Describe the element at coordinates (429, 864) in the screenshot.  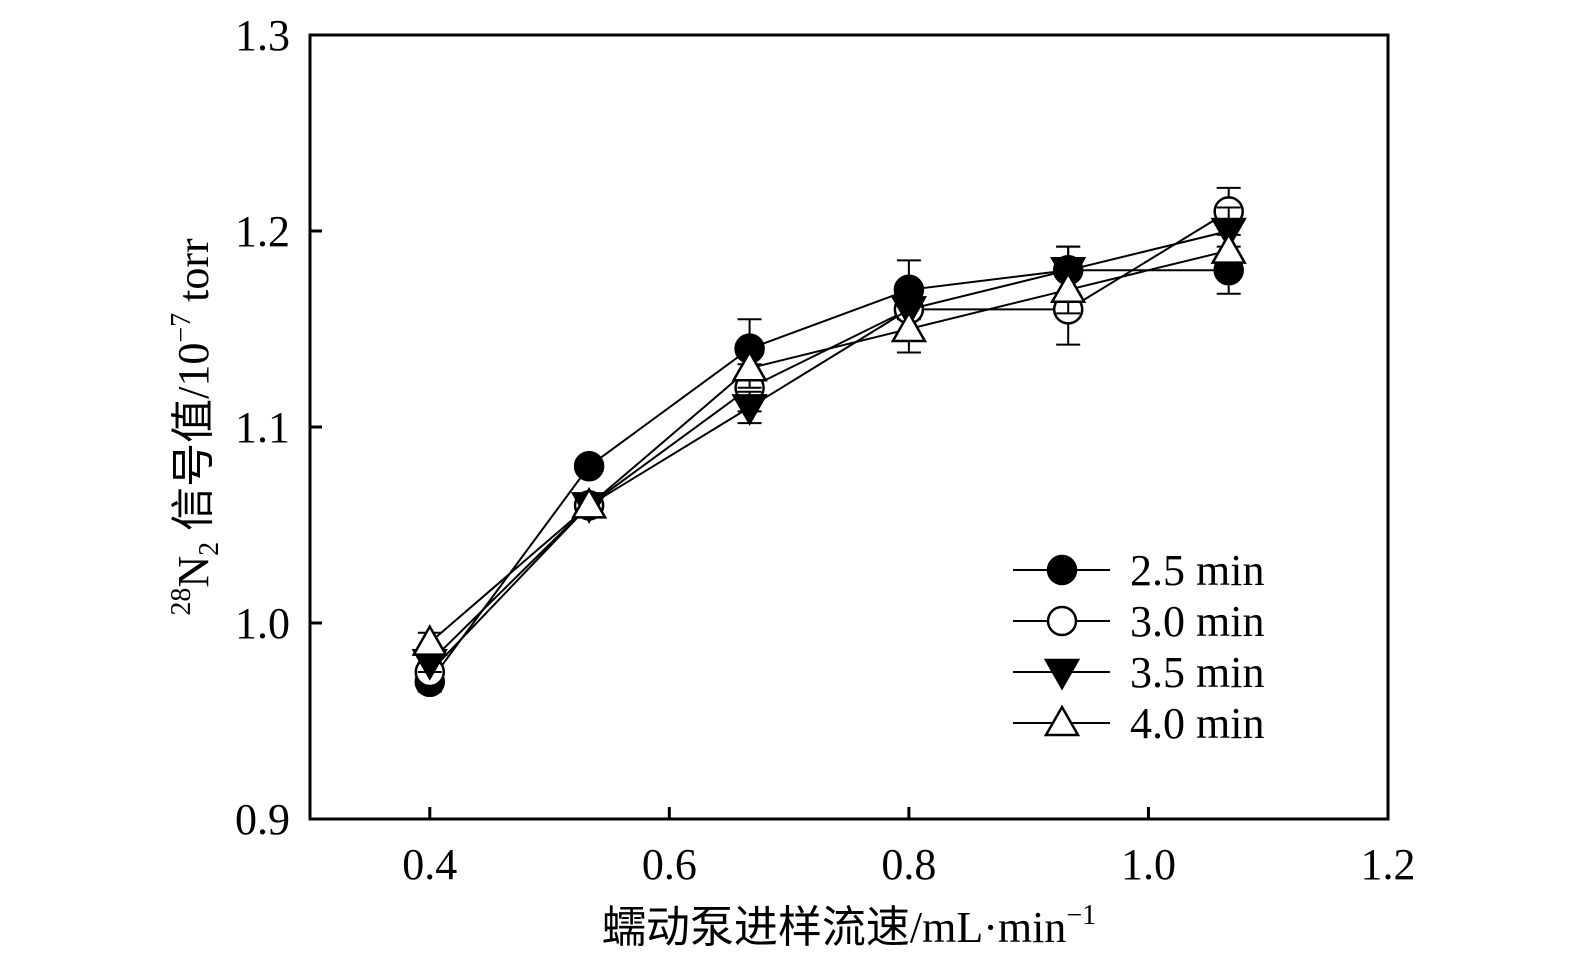
I see `x-tick-label: 0.4` at that location.